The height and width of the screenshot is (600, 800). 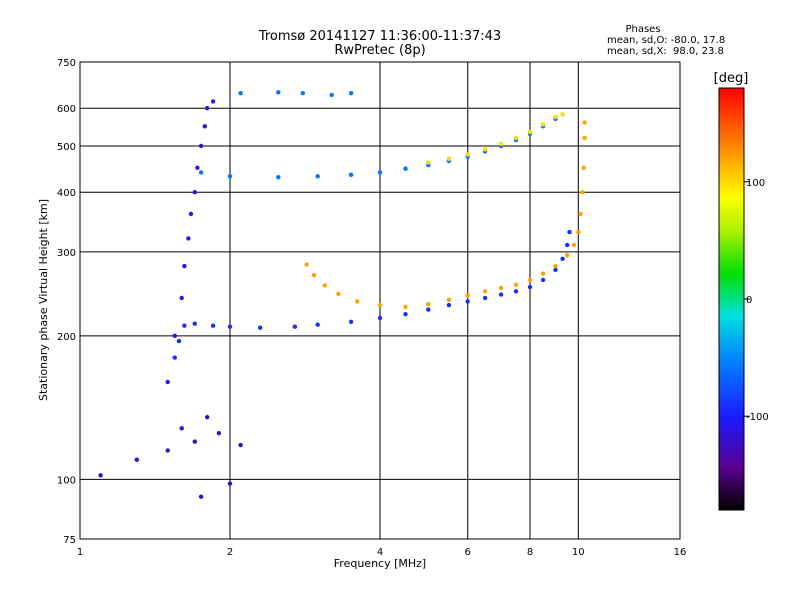 What do you see at coordinates (66, 480) in the screenshot?
I see `y-tick-label: 100` at bounding box center [66, 480].